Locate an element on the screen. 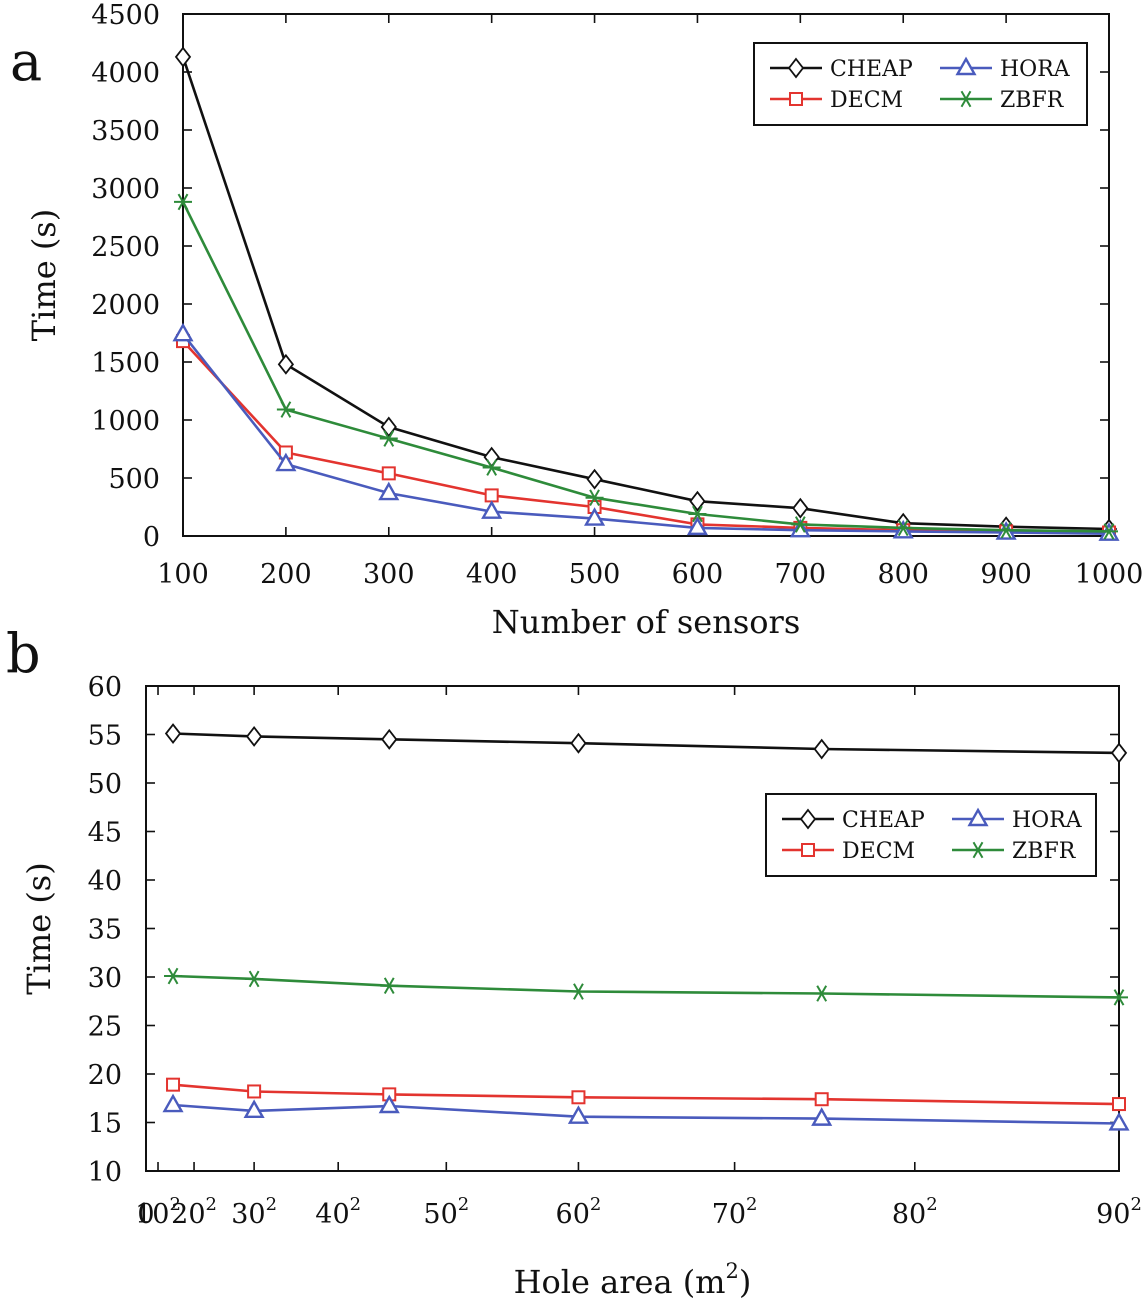 Image resolution: width=1146 pixels, height=1308 pixels. x-tick-base: 10 is located at coordinates (152, 1214).